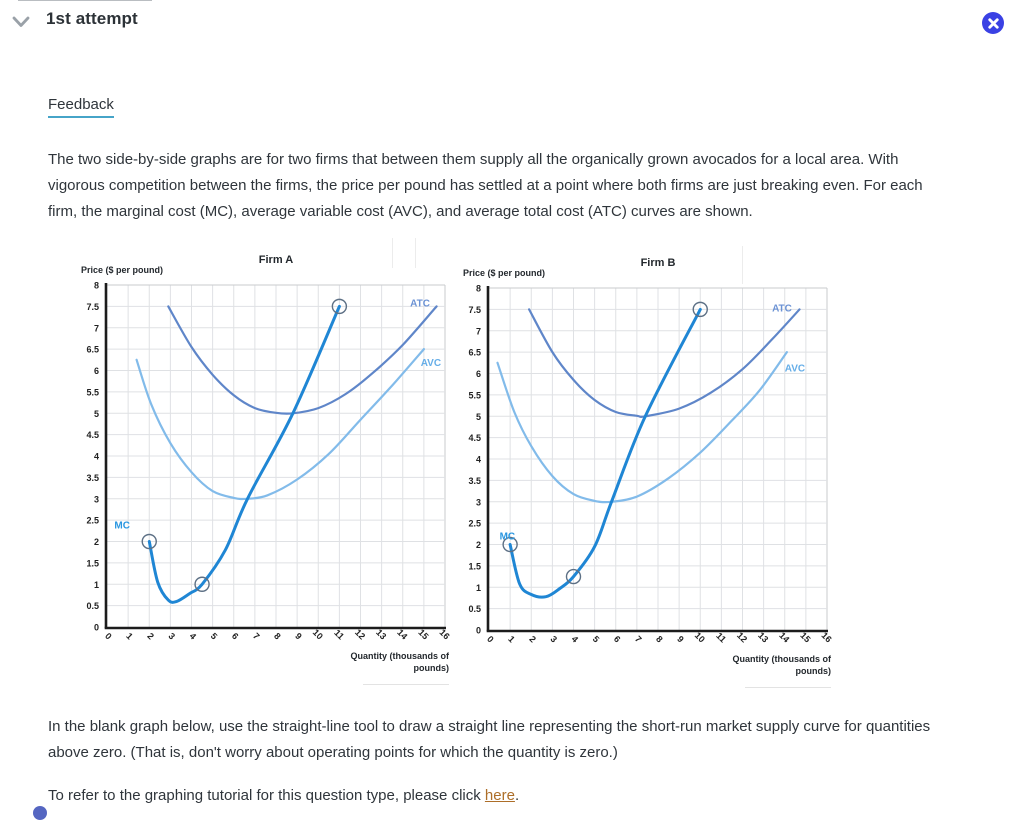 The height and width of the screenshot is (820, 1024). What do you see at coordinates (658, 263) in the screenshot?
I see `chart-title: Firm B` at bounding box center [658, 263].